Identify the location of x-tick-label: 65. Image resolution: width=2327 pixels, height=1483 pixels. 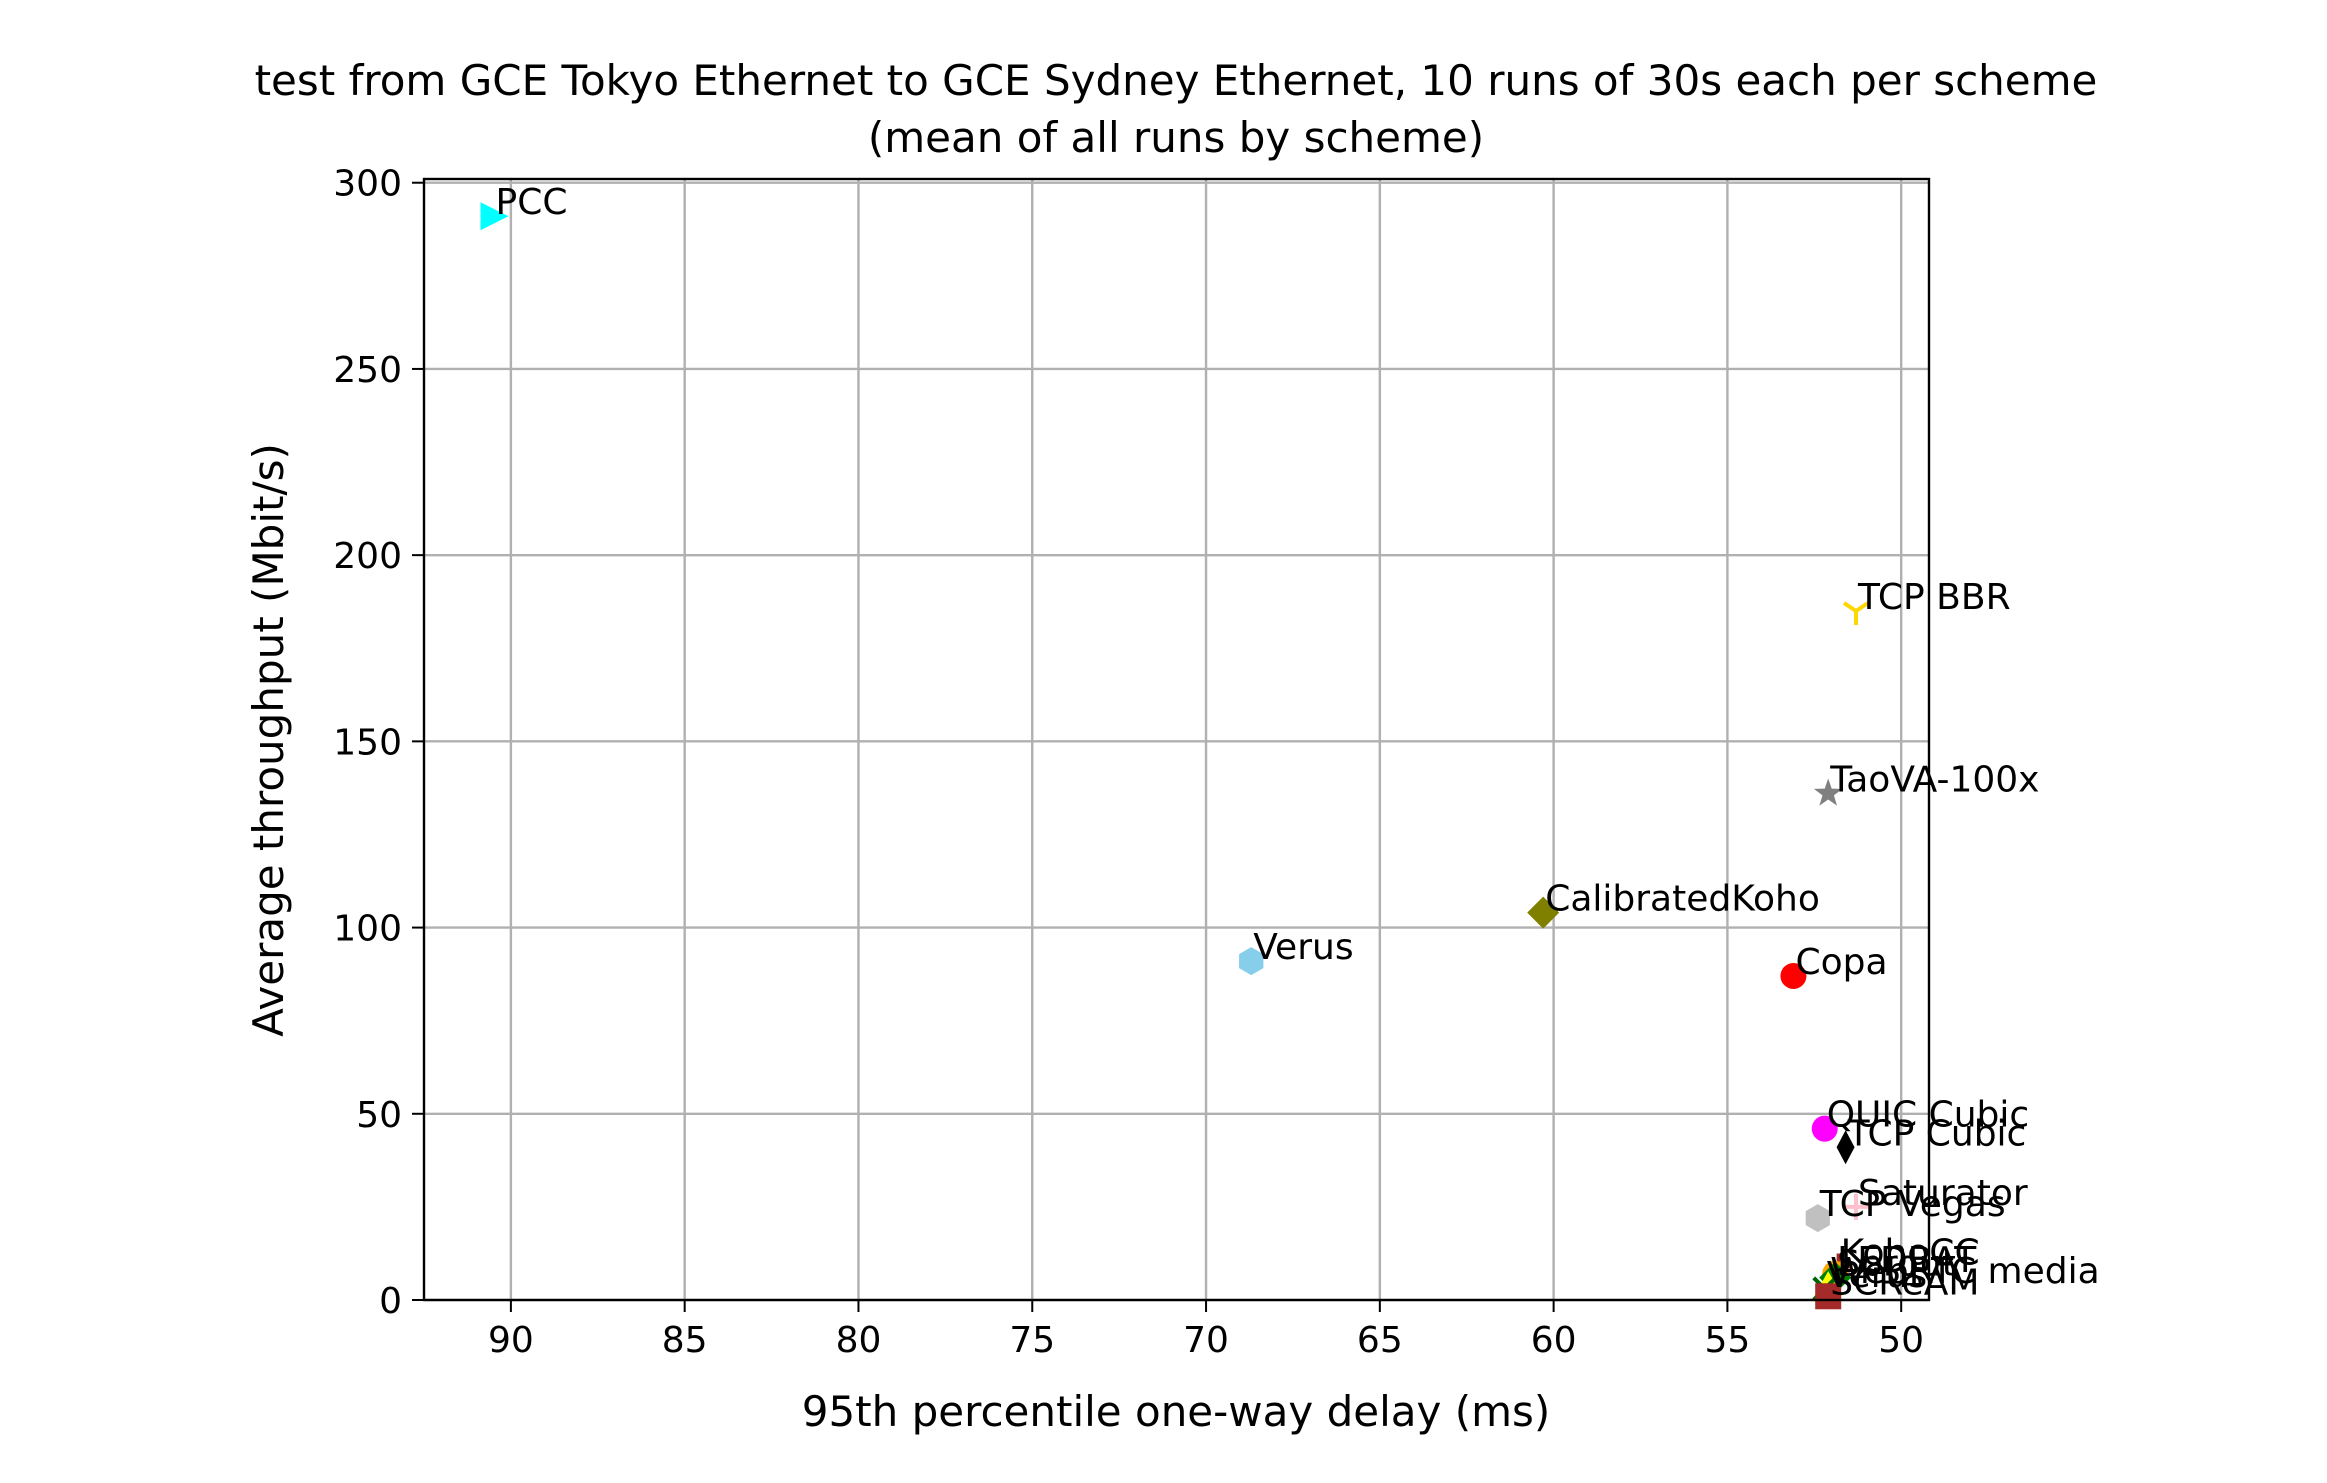
(1380, 1340).